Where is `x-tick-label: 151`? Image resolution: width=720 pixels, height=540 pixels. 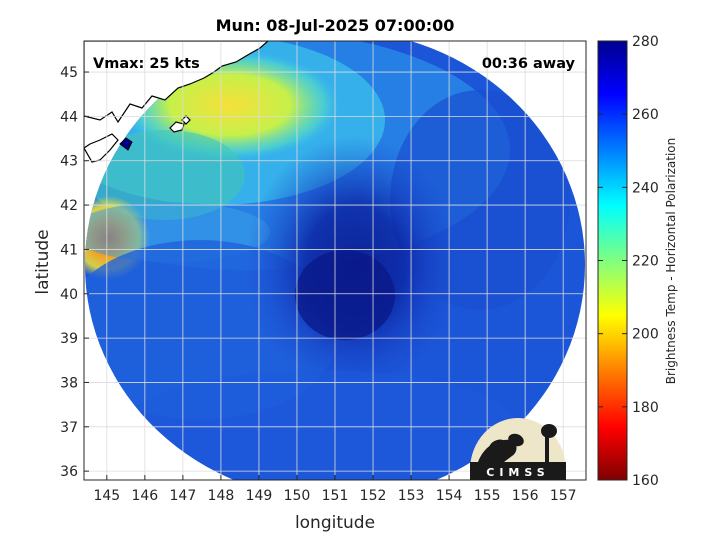
x-tick-label: 151 is located at coordinates (335, 496).